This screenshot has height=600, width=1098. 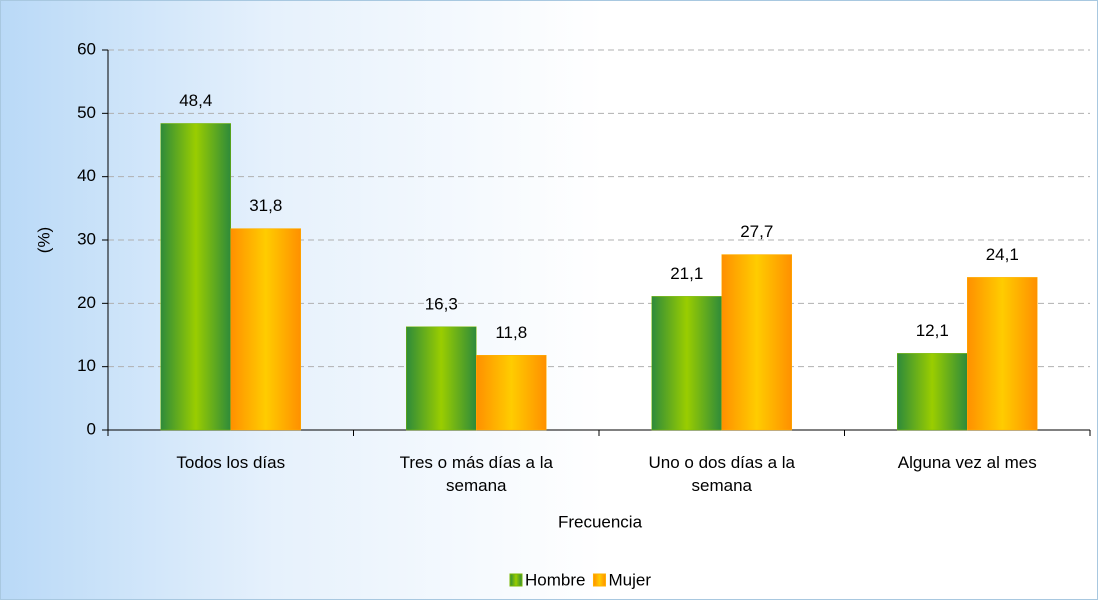 What do you see at coordinates (1002, 254) in the screenshot?
I see `data-label: 24,1` at bounding box center [1002, 254].